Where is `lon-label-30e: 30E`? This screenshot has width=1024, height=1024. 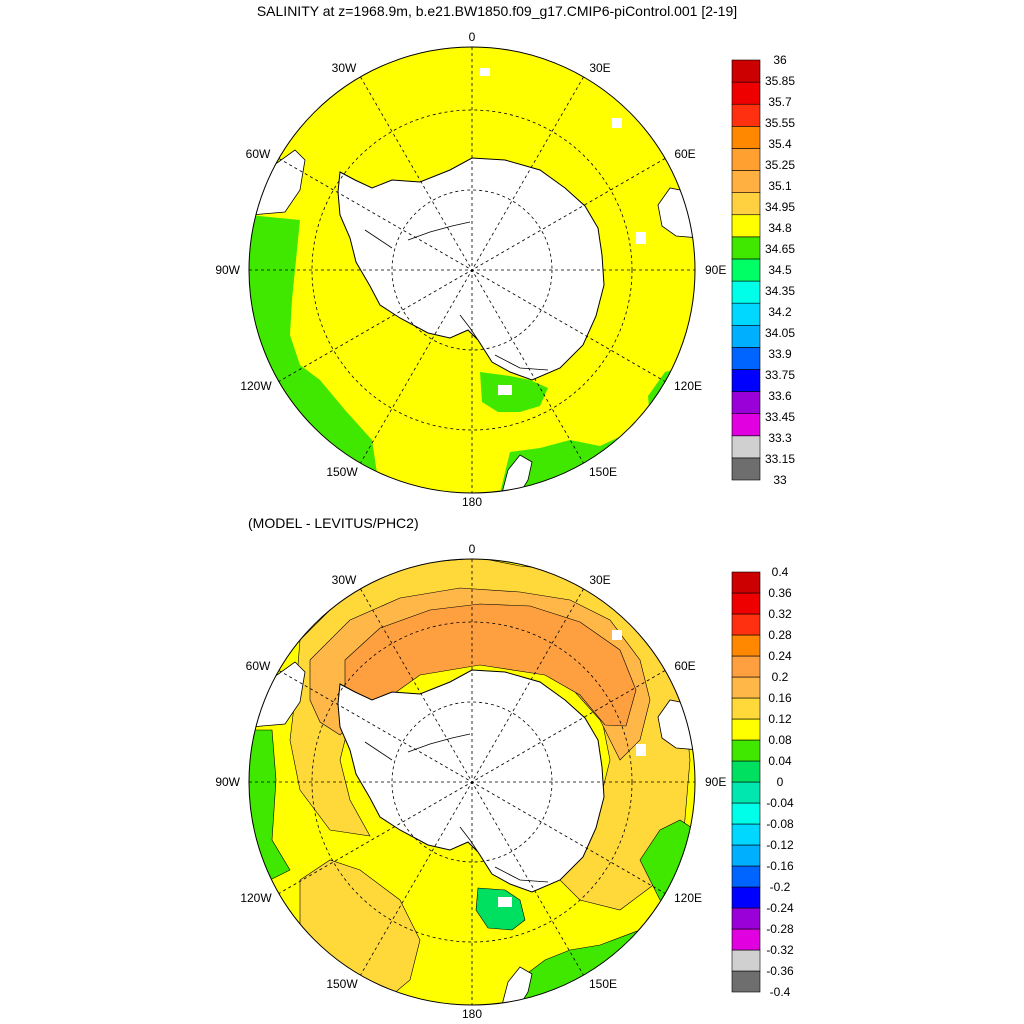 lon-label-30e: 30E is located at coordinates (599, 580).